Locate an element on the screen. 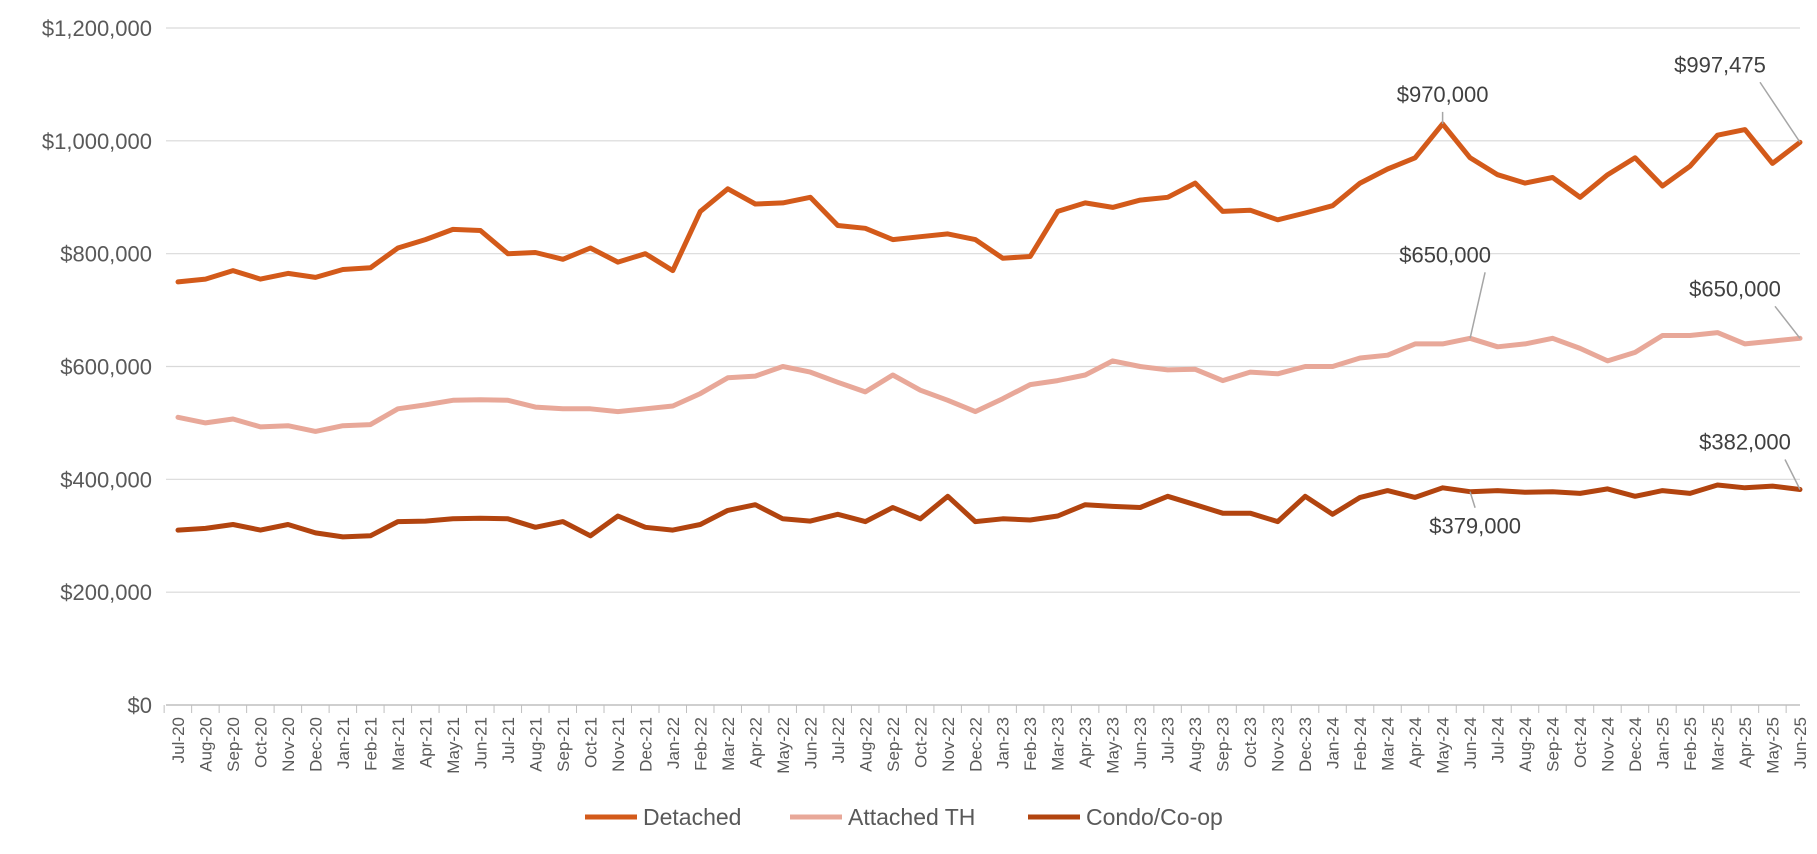 The height and width of the screenshot is (854, 1817). x-tick-label: Aug-24 is located at coordinates (1525, 744).